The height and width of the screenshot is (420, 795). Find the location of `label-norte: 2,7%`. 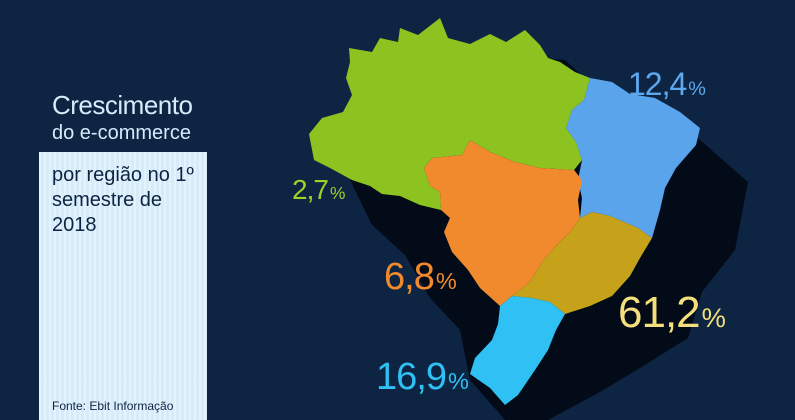

label-norte: 2,7% is located at coordinates (318, 189).